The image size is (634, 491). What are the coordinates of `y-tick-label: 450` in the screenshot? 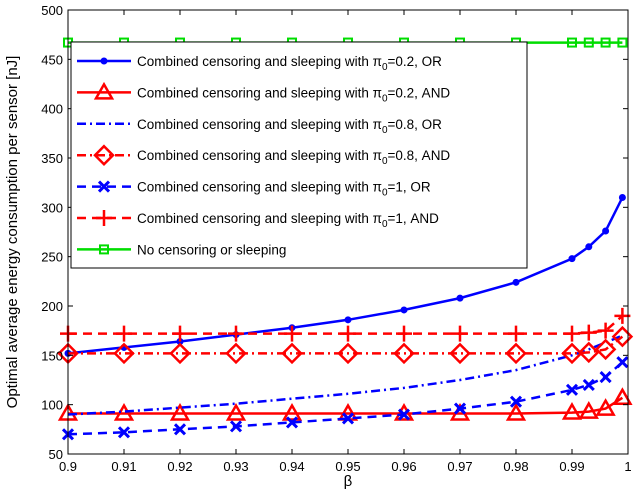 It's located at (52, 59).